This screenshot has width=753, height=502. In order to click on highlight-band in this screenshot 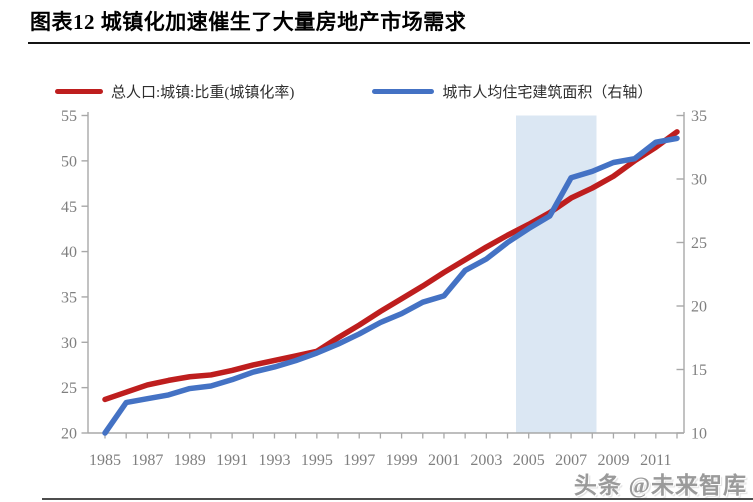, I will do `click(556, 274)`.